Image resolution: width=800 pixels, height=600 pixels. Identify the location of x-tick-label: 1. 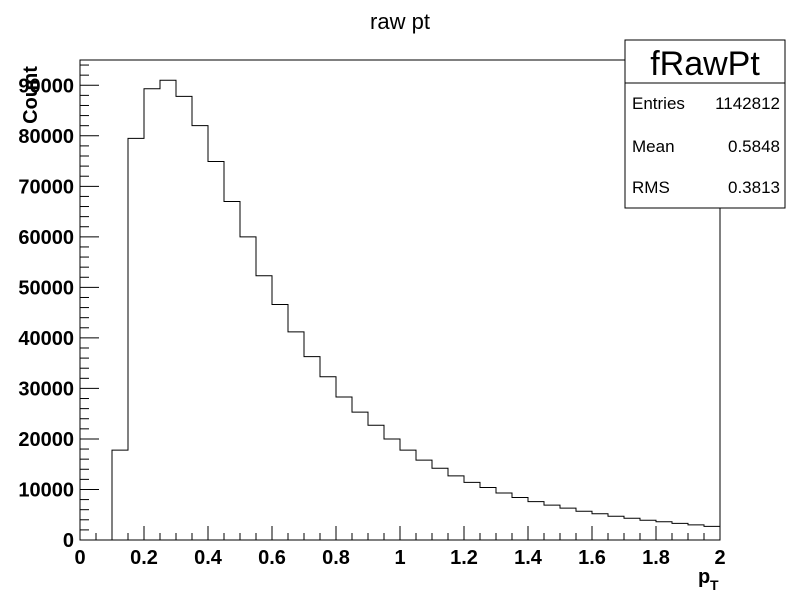
(399, 558).